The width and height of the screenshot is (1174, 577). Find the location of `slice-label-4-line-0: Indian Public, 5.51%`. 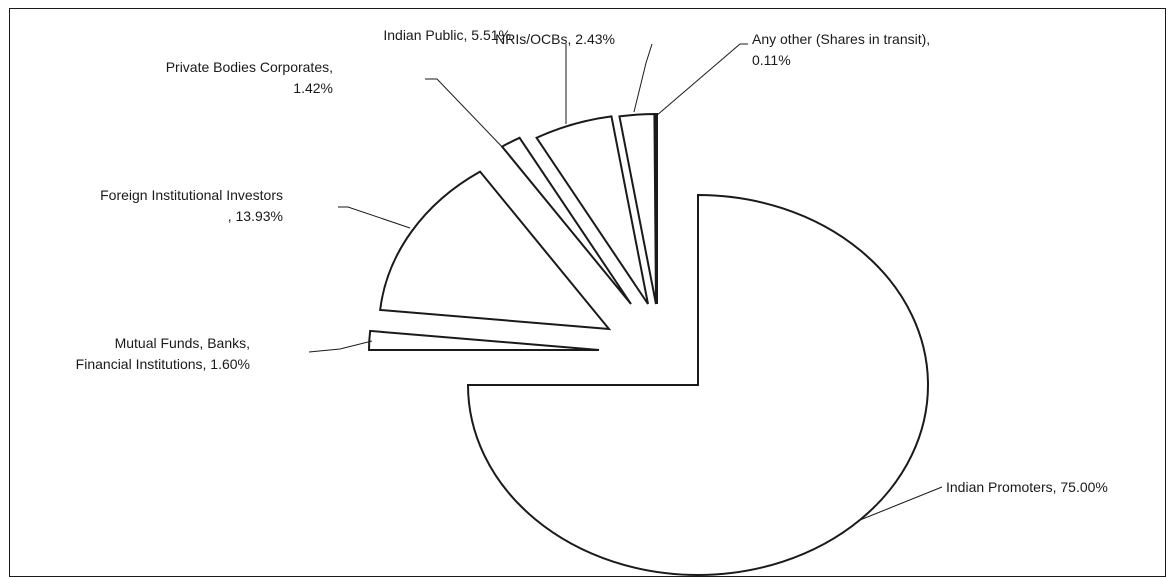

slice-label-4-line-0: Indian Public, 5.51% is located at coordinates (447, 35).